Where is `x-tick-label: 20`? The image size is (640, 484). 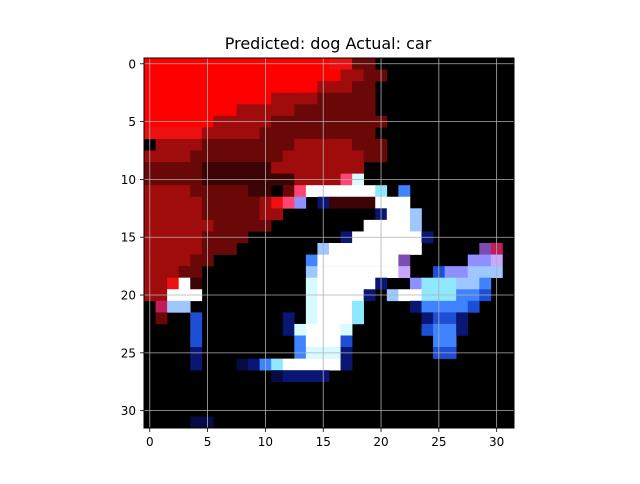
x-tick-label: 20 is located at coordinates (380, 442).